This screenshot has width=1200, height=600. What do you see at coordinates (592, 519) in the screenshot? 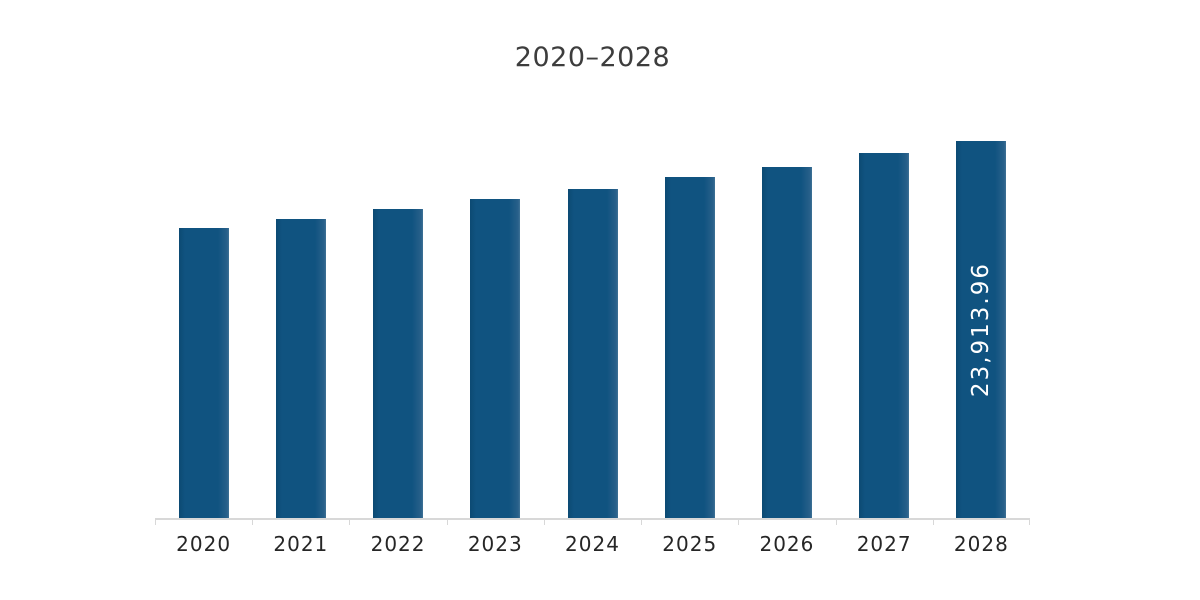
I see `x-axis-line` at bounding box center [592, 519].